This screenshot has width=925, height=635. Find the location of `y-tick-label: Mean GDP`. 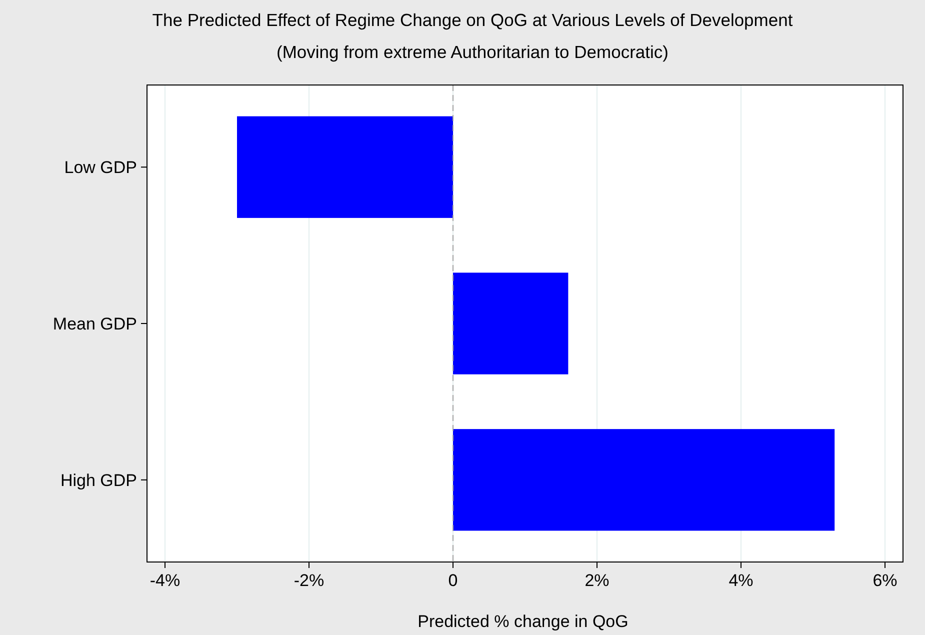

y-tick-label: Mean GDP is located at coordinates (94, 324).